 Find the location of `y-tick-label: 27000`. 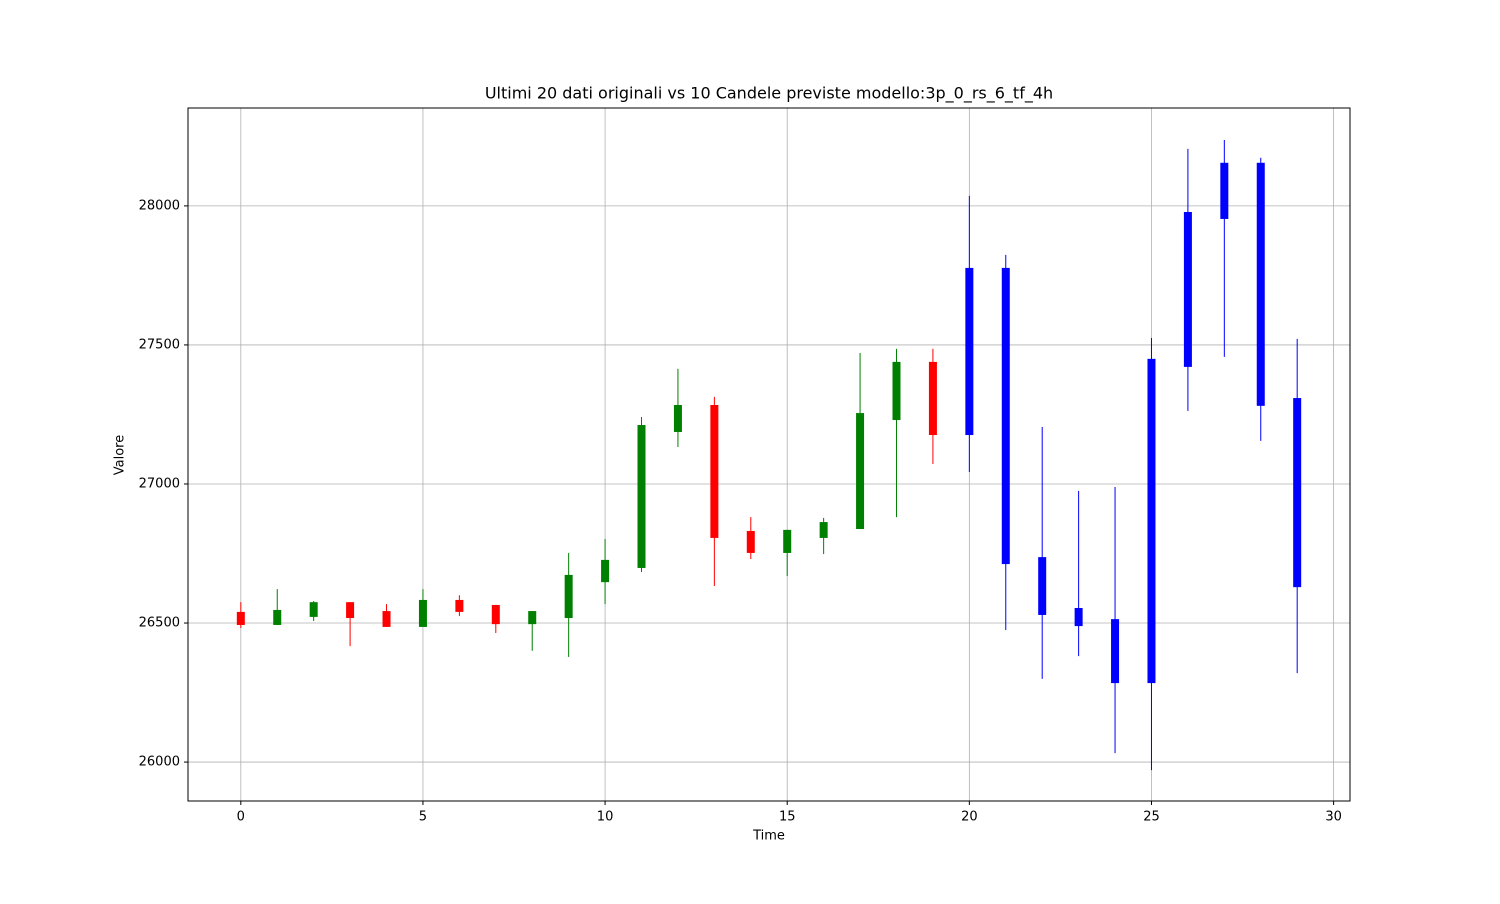

y-tick-label: 27000 is located at coordinates (159, 483).